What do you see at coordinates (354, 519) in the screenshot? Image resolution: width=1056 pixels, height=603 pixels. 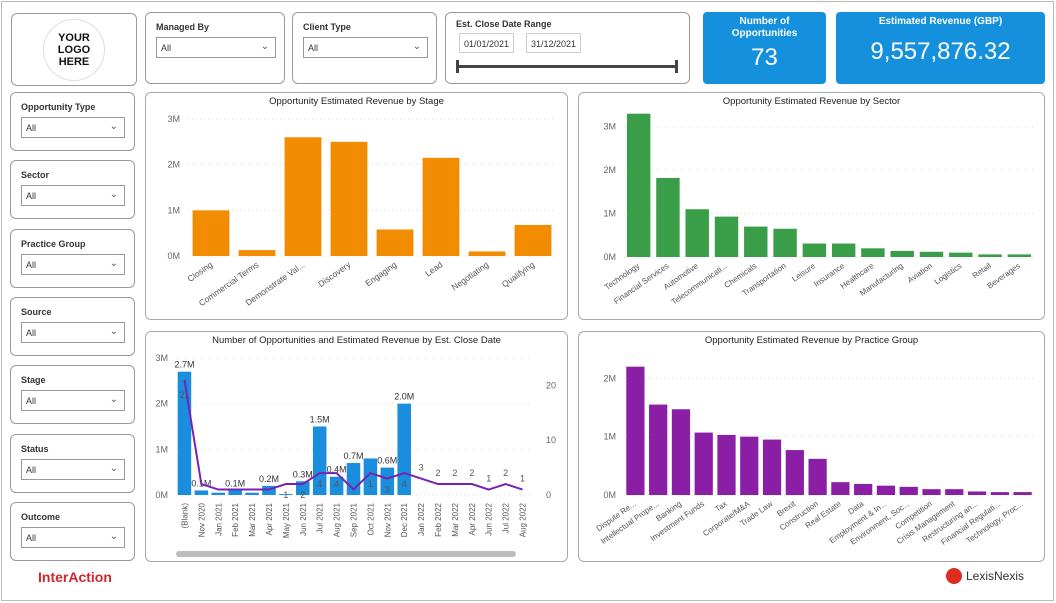 I see `x-tick-label: Sep 2021` at bounding box center [354, 519].